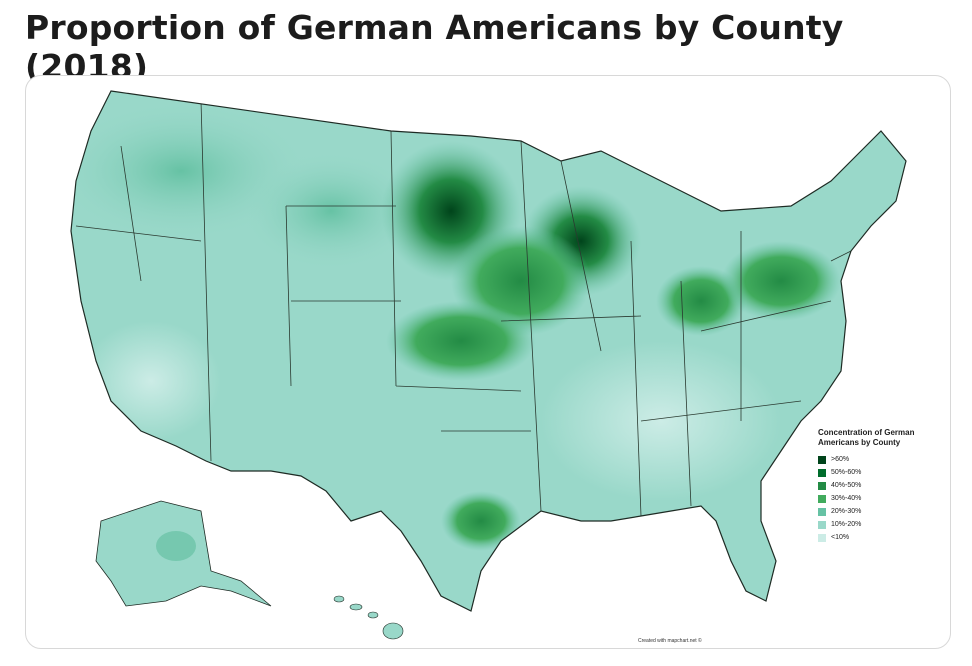 The image size is (972, 666). What do you see at coordinates (873, 472) in the screenshot?
I see `legend-item: 50%-60%` at bounding box center [873, 472].